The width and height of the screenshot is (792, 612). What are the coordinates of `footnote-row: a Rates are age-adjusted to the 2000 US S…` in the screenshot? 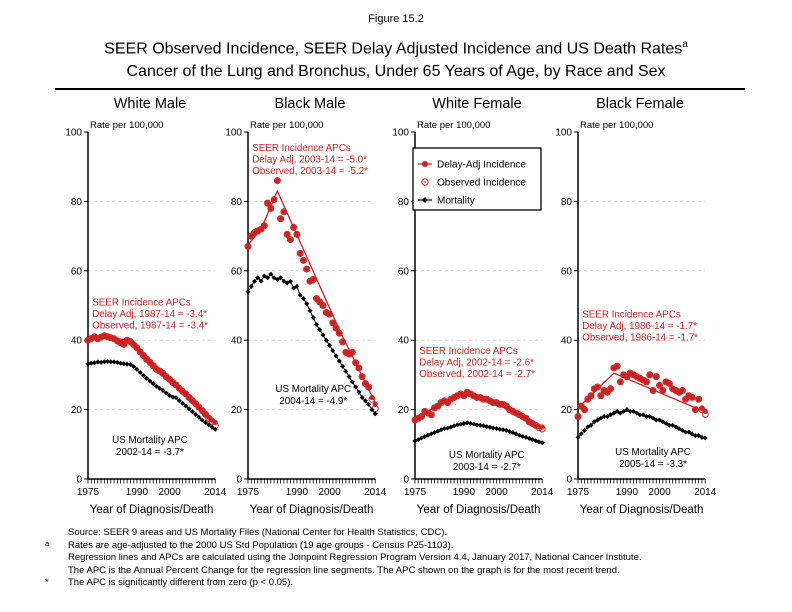 It's located at (415, 546).